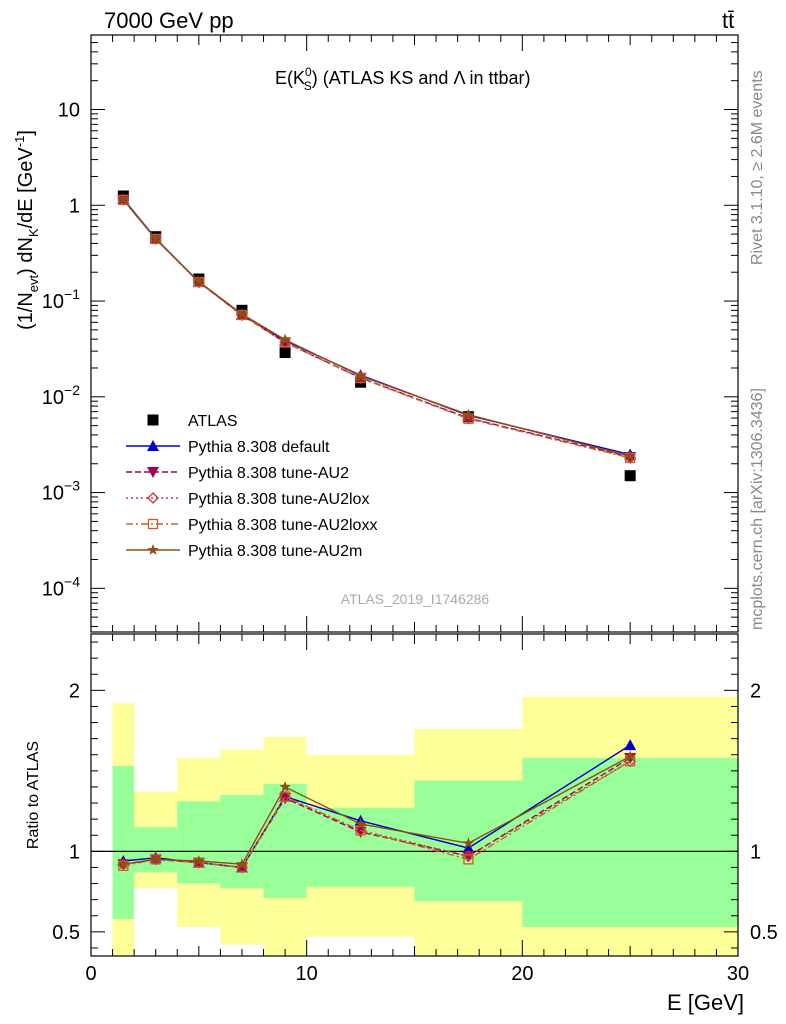  Describe the element at coordinates (275, 551) in the screenshot. I see `legend-label-AU2m: Pythia 8.308 tune-AU2m` at that location.